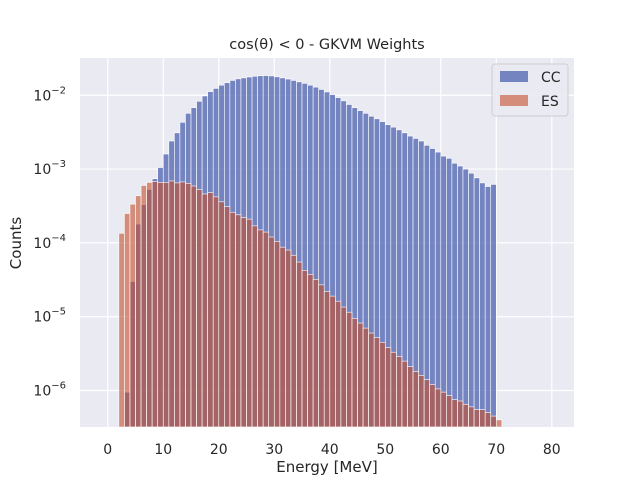 This screenshot has height=480, width=640. I want to click on y-axis-ticks: 10⁻⁶ 10⁻⁵ 10⁻⁴ 10⁻³ 10⁻², so click(49, 242).